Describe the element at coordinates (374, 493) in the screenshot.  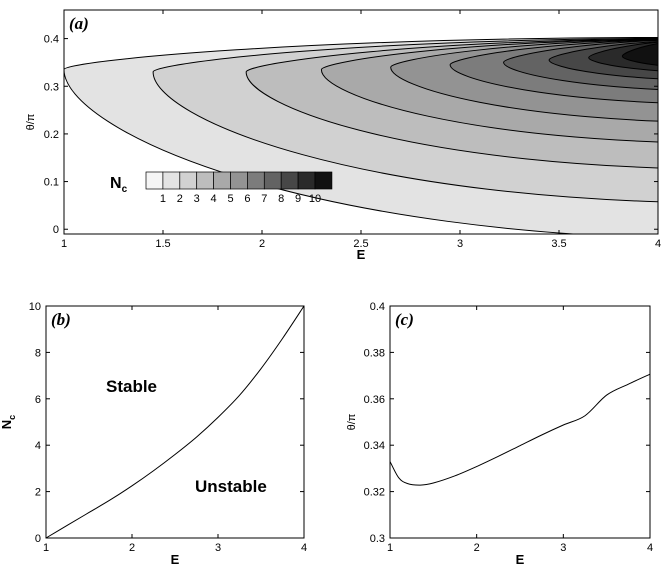
I see `y-tick-label: 0.32` at that location.